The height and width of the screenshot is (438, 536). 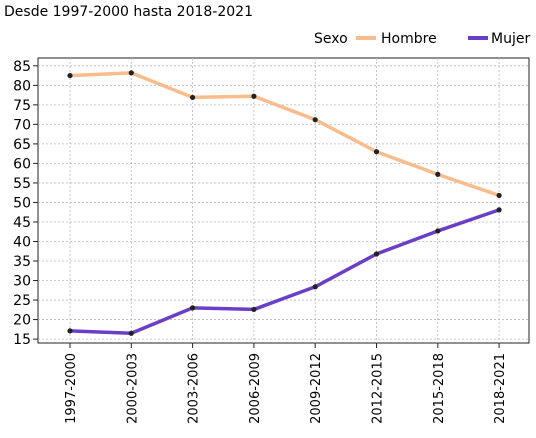 I want to click on x-tick-label: 2003-2006, so click(x=194, y=388).